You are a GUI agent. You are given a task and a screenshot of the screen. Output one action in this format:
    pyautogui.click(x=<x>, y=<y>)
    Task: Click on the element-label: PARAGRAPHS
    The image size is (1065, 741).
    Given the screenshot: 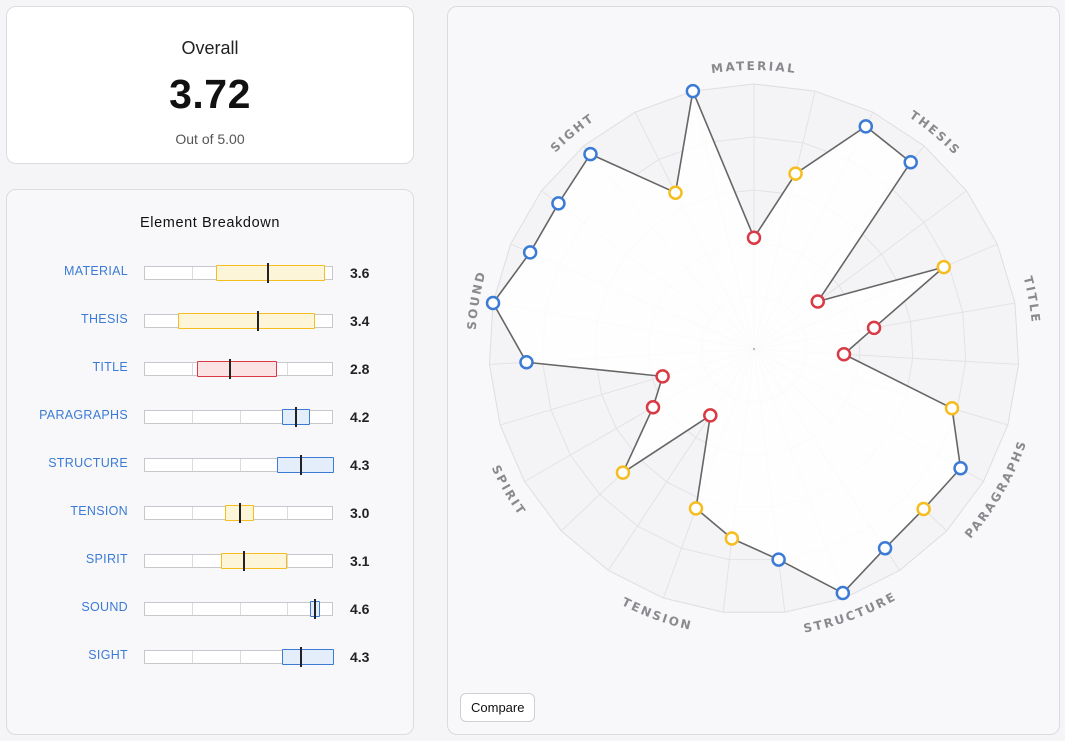 What is the action you would take?
    pyautogui.click(x=83, y=415)
    